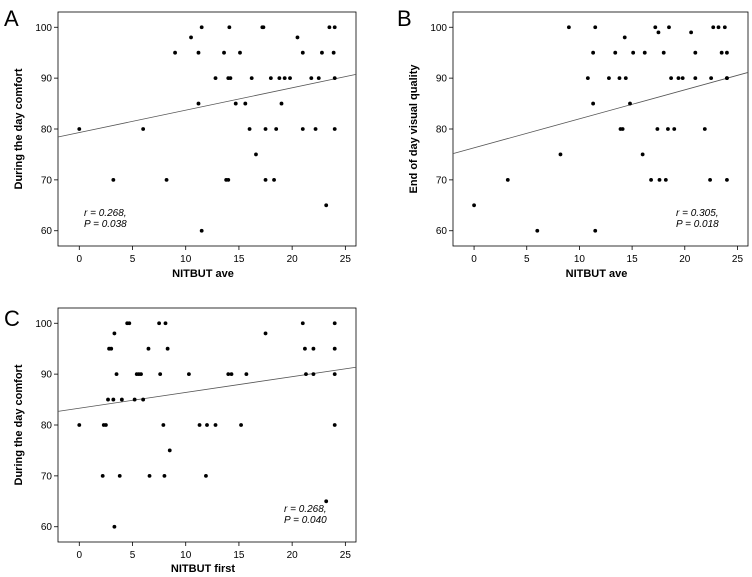 This screenshot has height=577, width=752. Describe the element at coordinates (11, 18) in the screenshot. I see `panel-label: A` at that location.